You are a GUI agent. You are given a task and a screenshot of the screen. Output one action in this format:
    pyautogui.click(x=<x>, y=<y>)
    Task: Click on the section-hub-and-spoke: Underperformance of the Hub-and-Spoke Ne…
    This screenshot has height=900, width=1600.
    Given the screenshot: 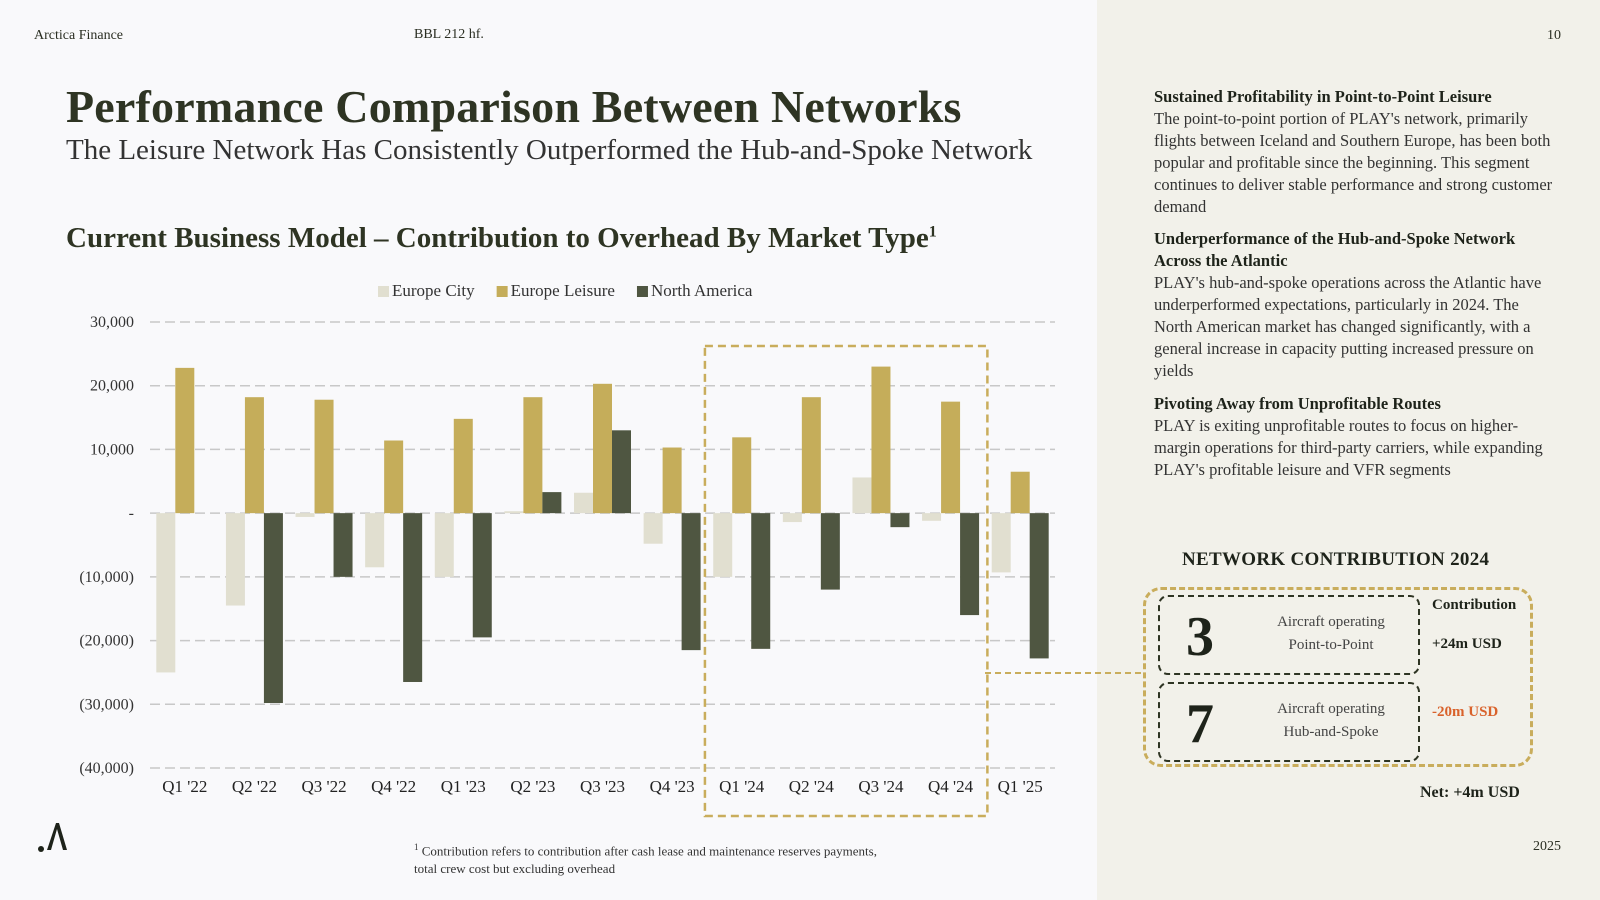 What is the action you would take?
    pyautogui.click(x=1354, y=305)
    